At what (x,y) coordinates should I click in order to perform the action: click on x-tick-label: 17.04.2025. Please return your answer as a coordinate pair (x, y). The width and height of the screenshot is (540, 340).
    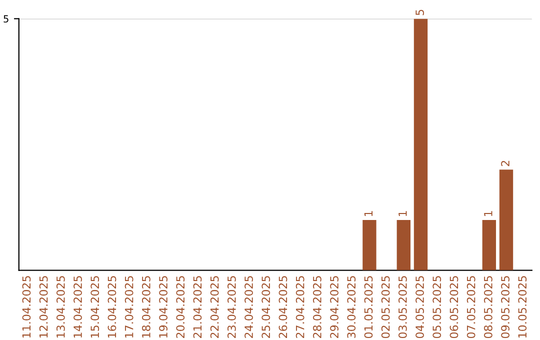
    Looking at the image, I should click on (129, 307).